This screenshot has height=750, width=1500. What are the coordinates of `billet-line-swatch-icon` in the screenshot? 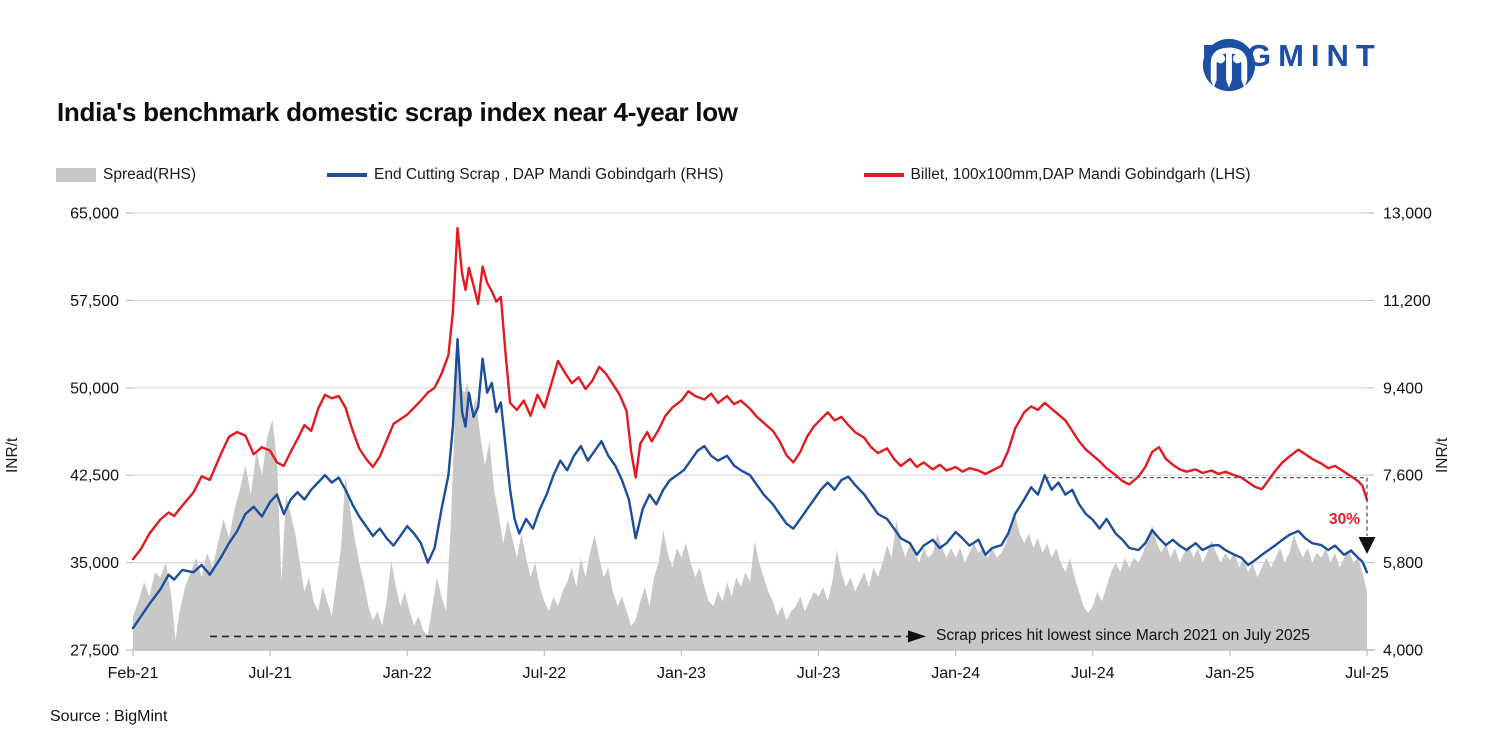 It's located at (883, 175).